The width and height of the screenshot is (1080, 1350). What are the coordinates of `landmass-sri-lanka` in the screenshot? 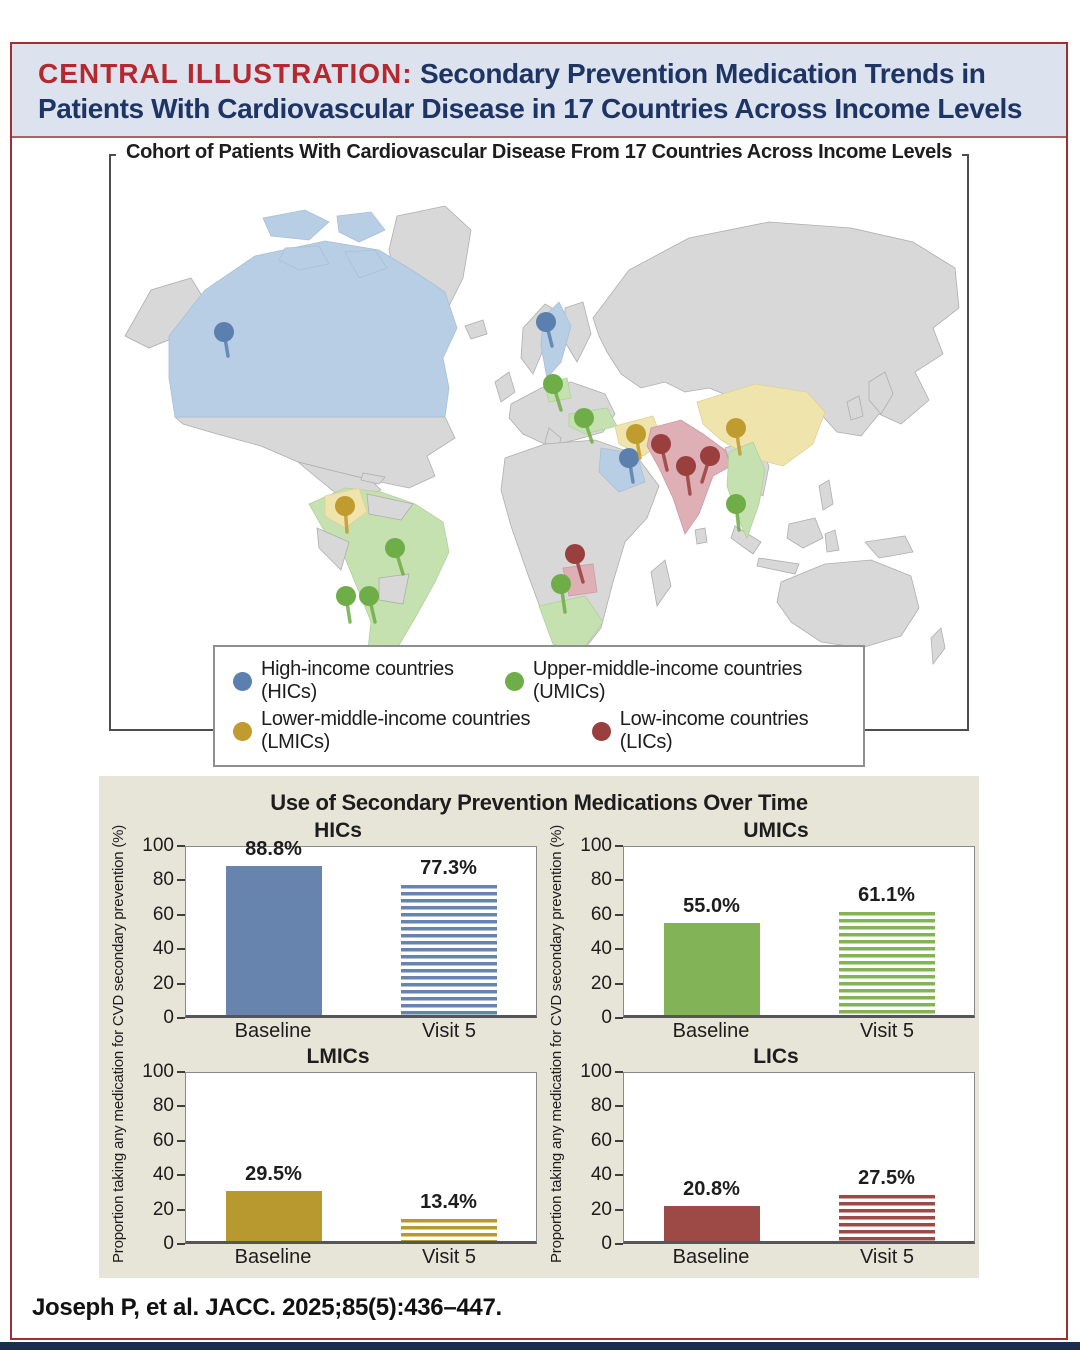 It's located at (701, 536).